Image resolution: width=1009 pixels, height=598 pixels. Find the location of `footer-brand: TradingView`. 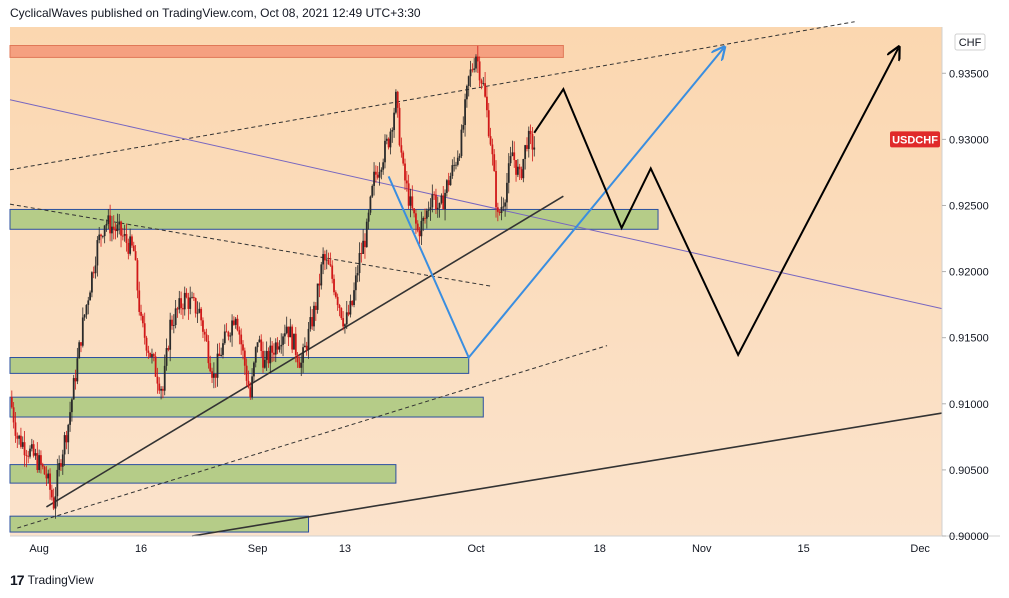

footer-brand: TradingView is located at coordinates (60, 580).